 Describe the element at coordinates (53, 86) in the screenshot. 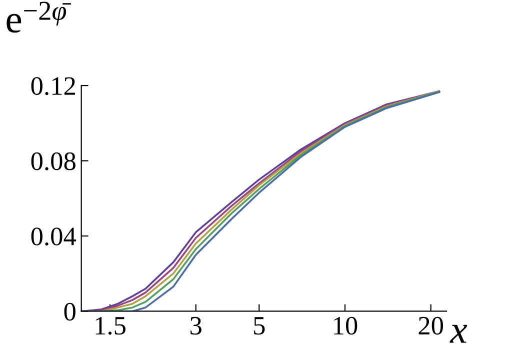

I see `y-tick-label: 0.12` at that location.